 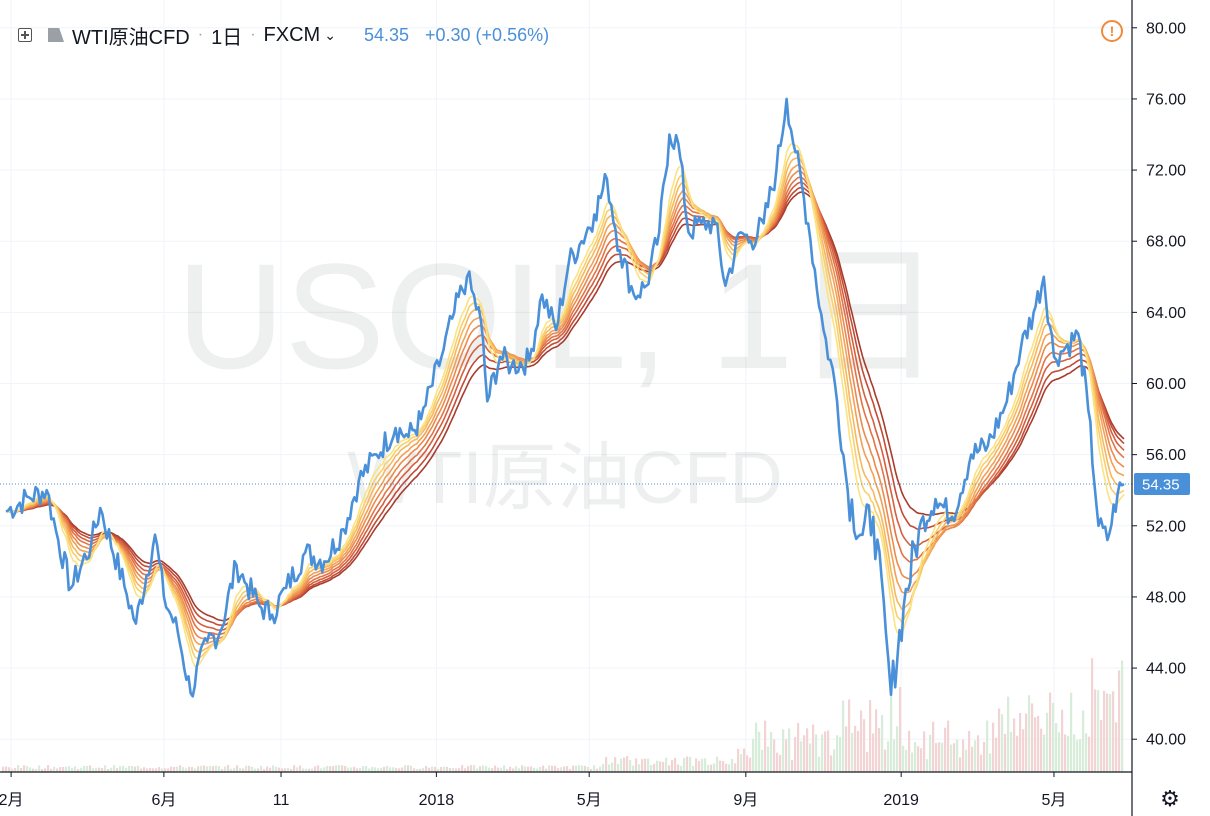 I want to click on exchange-label: FXCM, so click(x=292, y=34).